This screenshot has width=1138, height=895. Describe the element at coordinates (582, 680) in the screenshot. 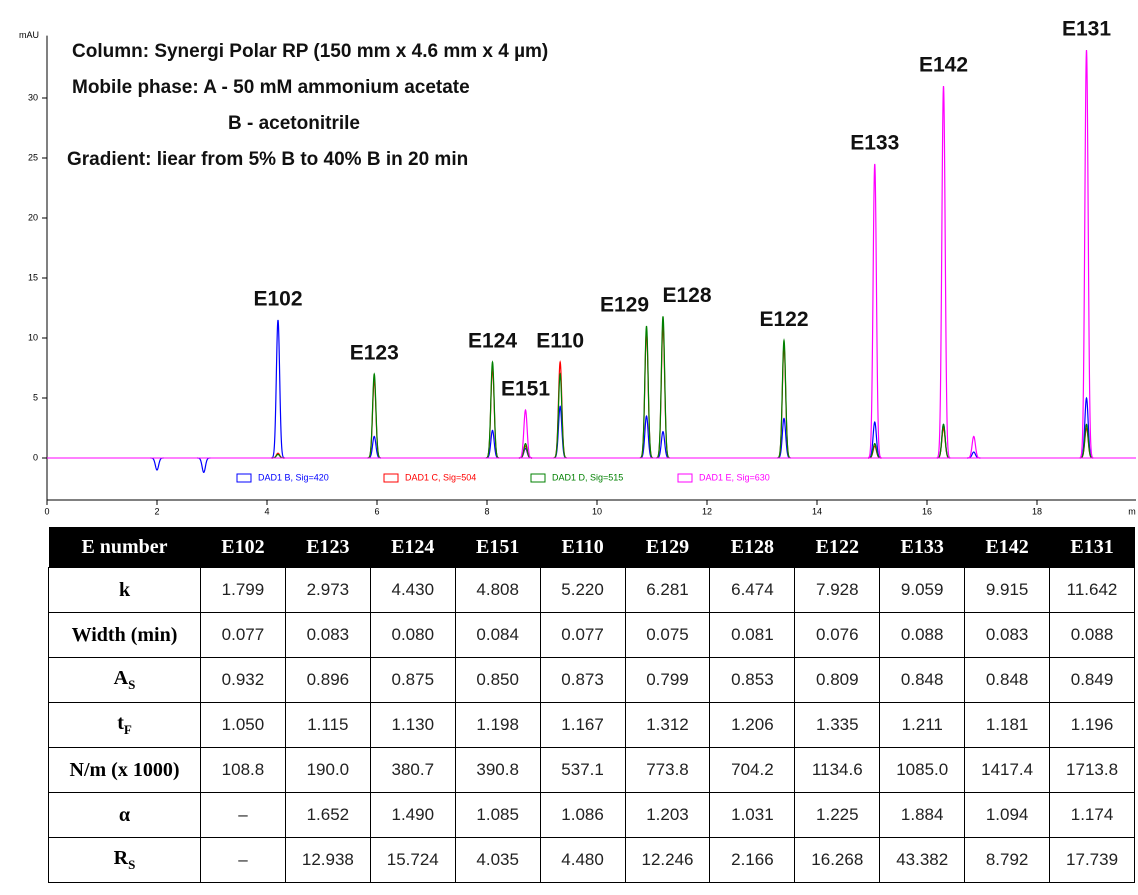

I see `table-cell: 0.873` at that location.